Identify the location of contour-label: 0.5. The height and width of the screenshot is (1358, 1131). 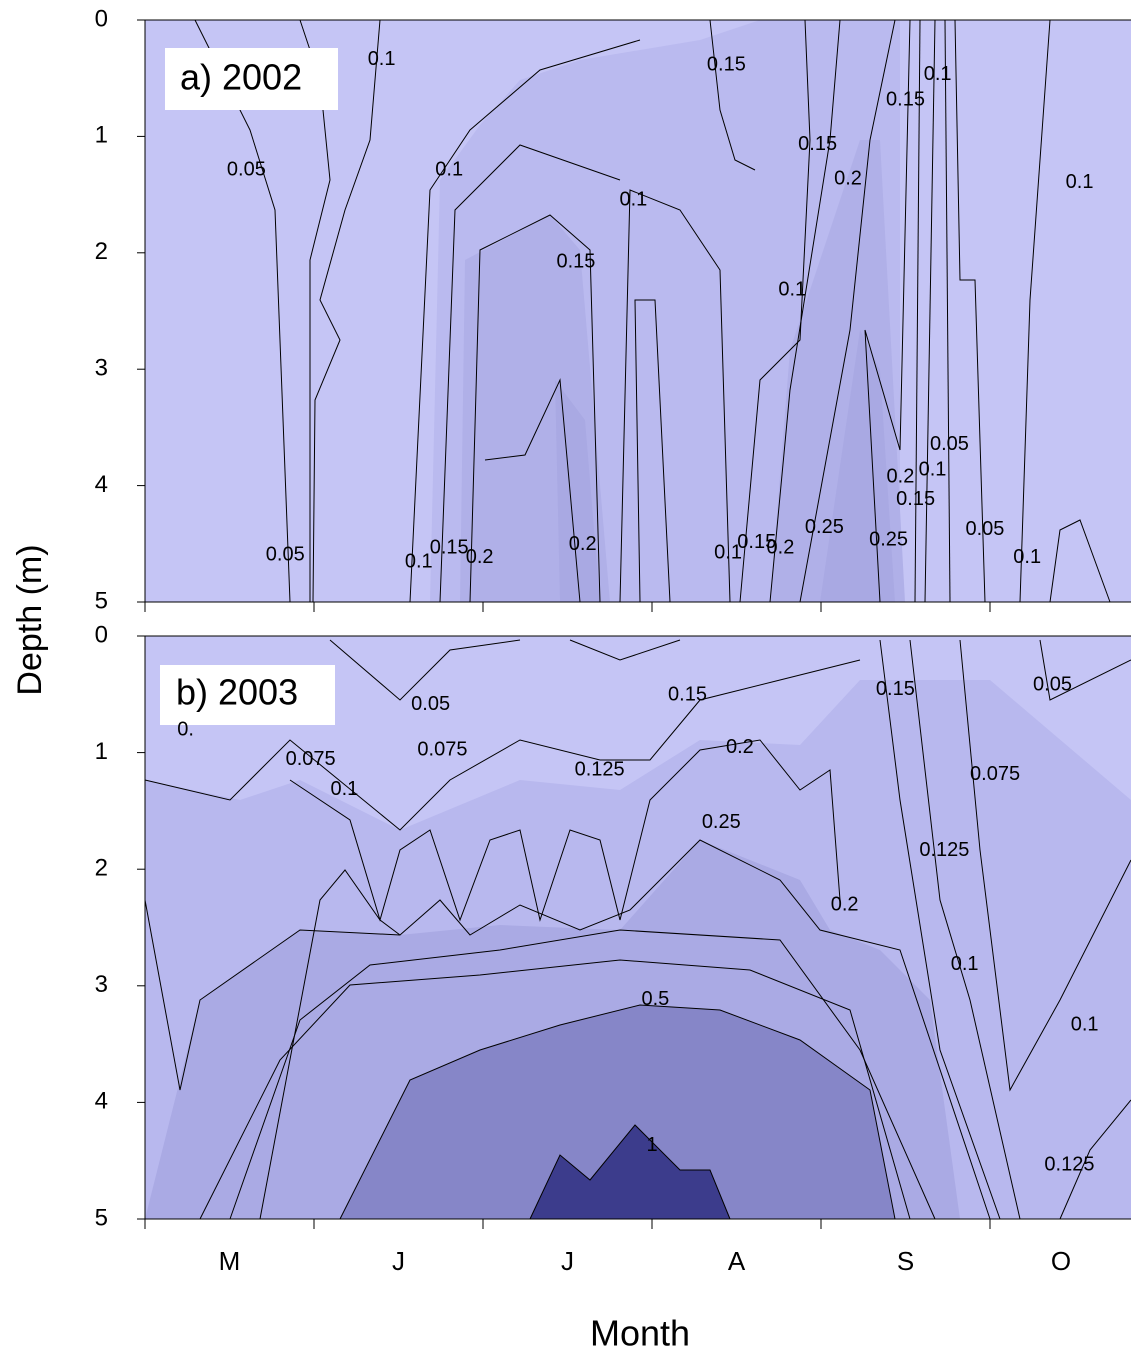
(655, 999).